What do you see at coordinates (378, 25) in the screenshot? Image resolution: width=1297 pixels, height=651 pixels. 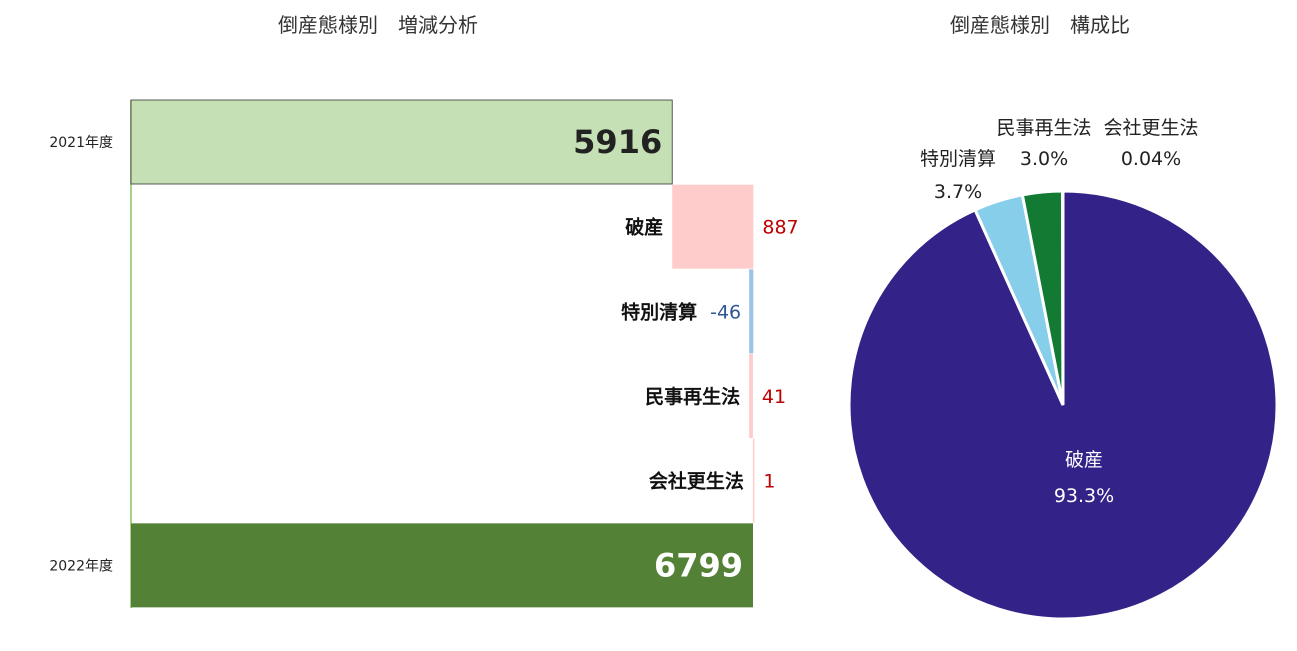 I see `waterfall-title: 倒産態様別 増減分析` at bounding box center [378, 25].